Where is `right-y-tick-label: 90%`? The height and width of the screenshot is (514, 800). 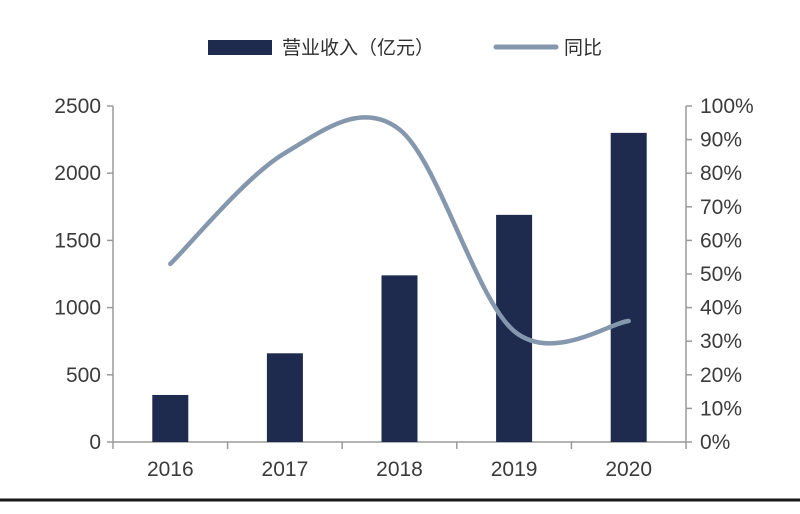 right-y-tick-label: 90% is located at coordinates (721, 140).